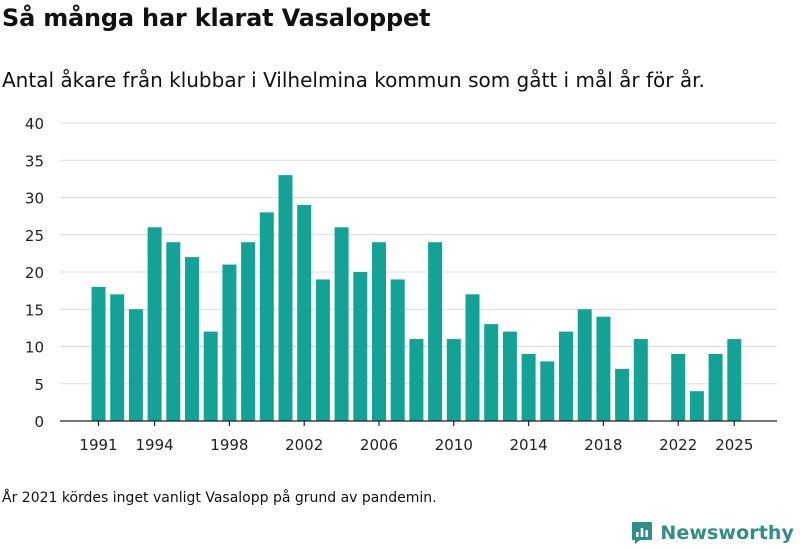 This screenshot has height=550, width=800. What do you see at coordinates (266, 316) in the screenshot?
I see `bar-2000` at bounding box center [266, 316].